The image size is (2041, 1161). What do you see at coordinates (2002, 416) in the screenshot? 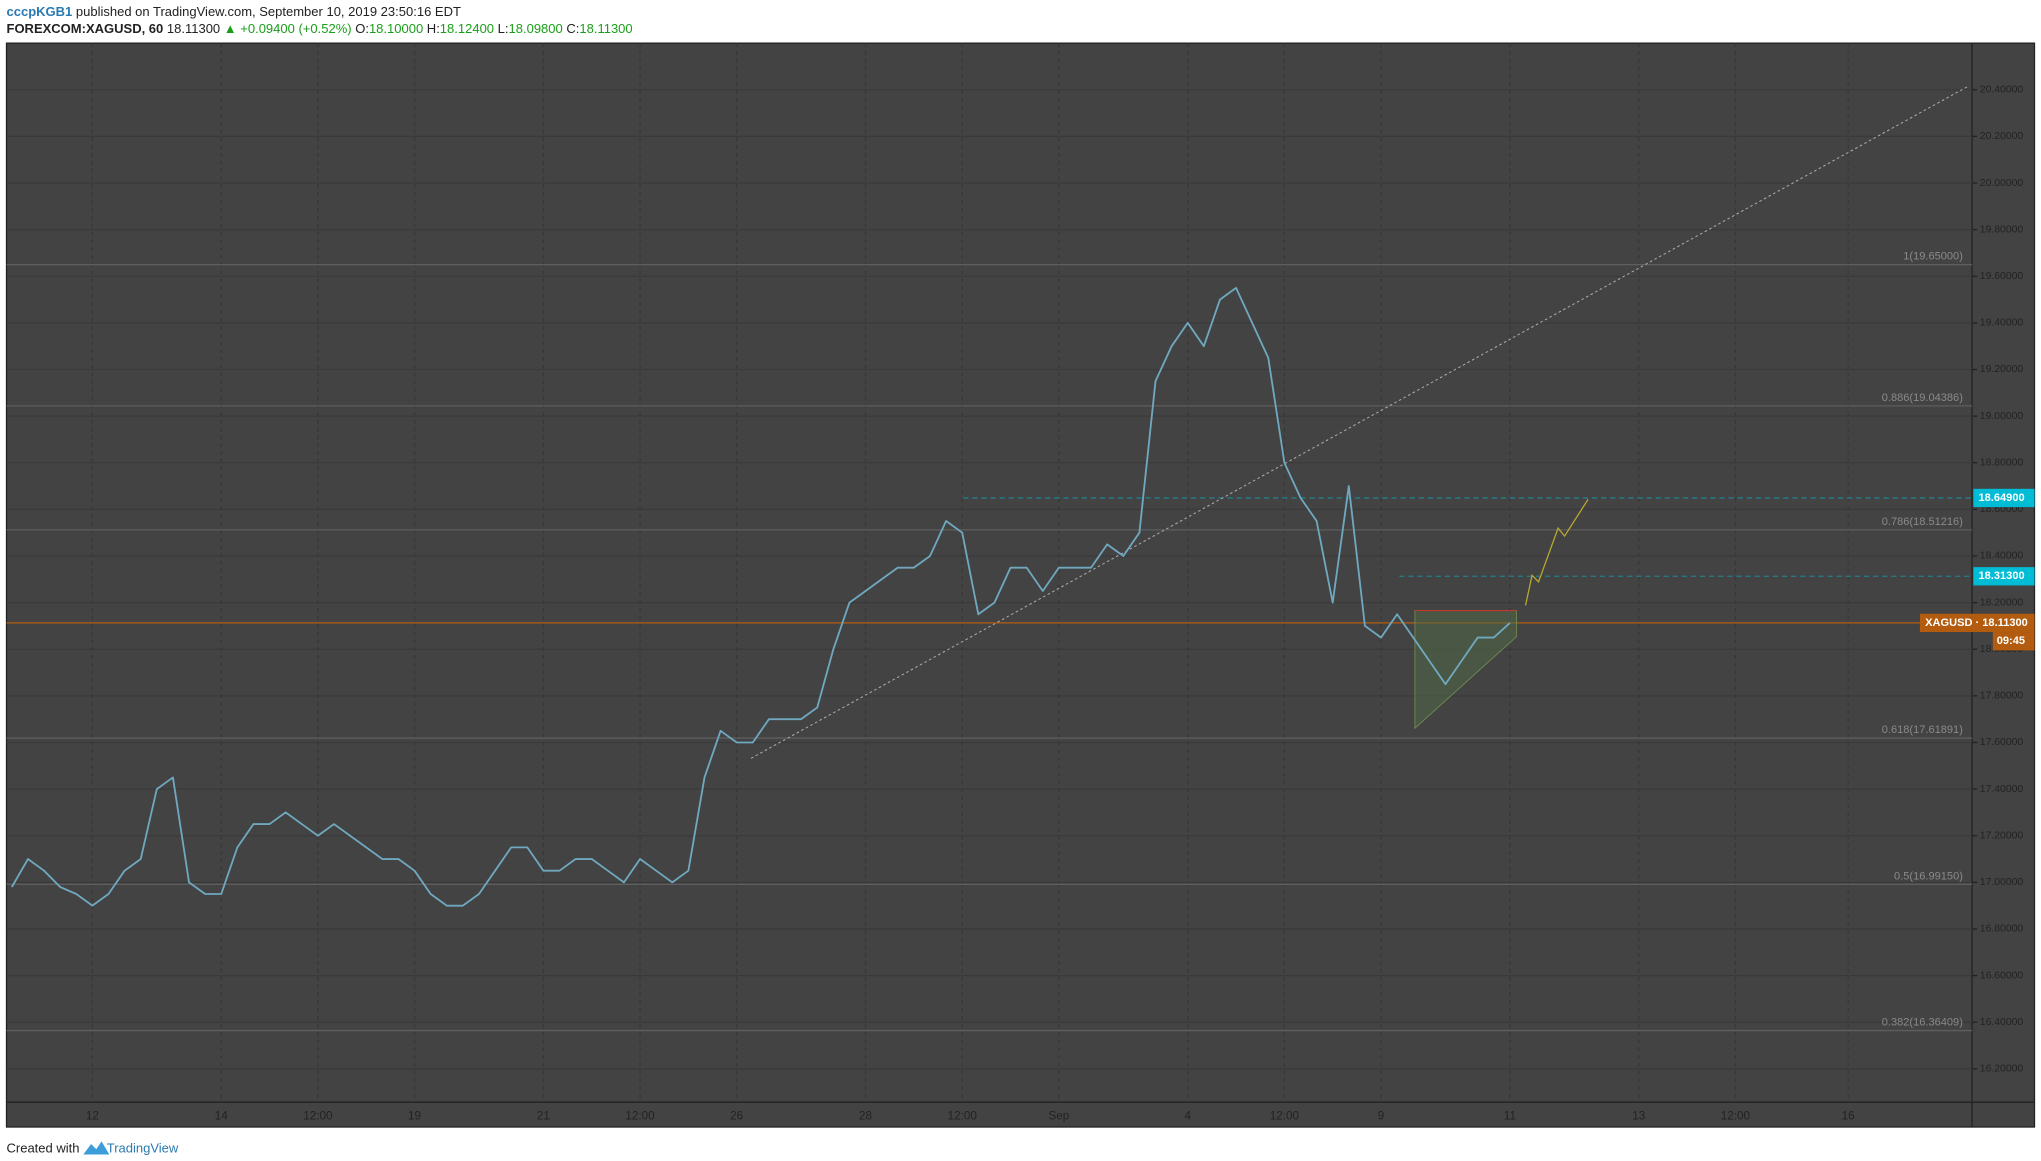
I see `y-tick-label: 19.00000` at bounding box center [2002, 416].